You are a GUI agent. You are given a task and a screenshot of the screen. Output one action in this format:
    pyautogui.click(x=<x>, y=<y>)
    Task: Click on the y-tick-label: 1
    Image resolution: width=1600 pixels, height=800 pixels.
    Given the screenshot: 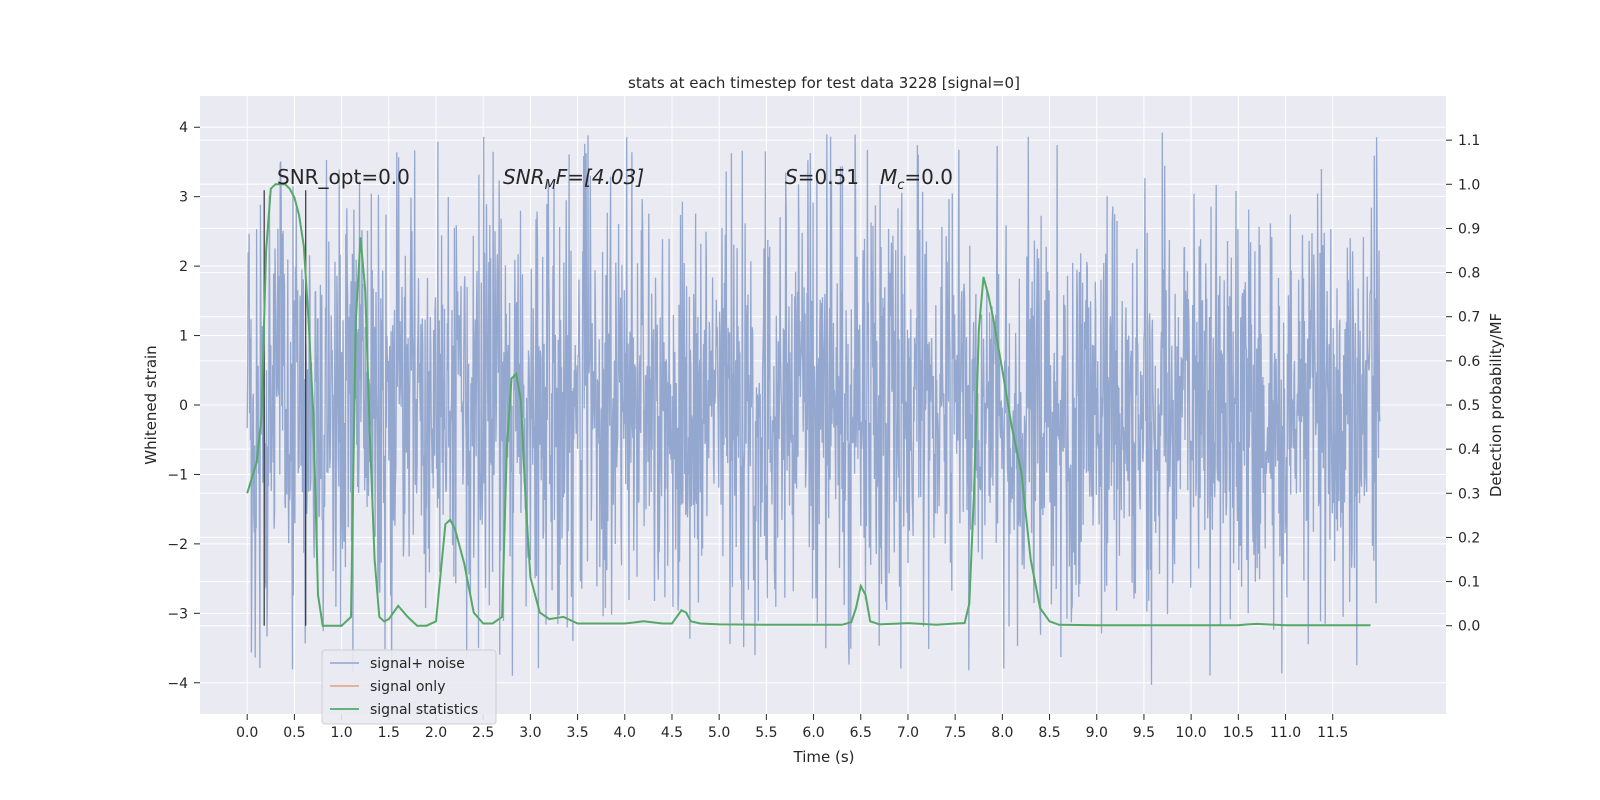 What is the action you would take?
    pyautogui.click(x=183, y=337)
    